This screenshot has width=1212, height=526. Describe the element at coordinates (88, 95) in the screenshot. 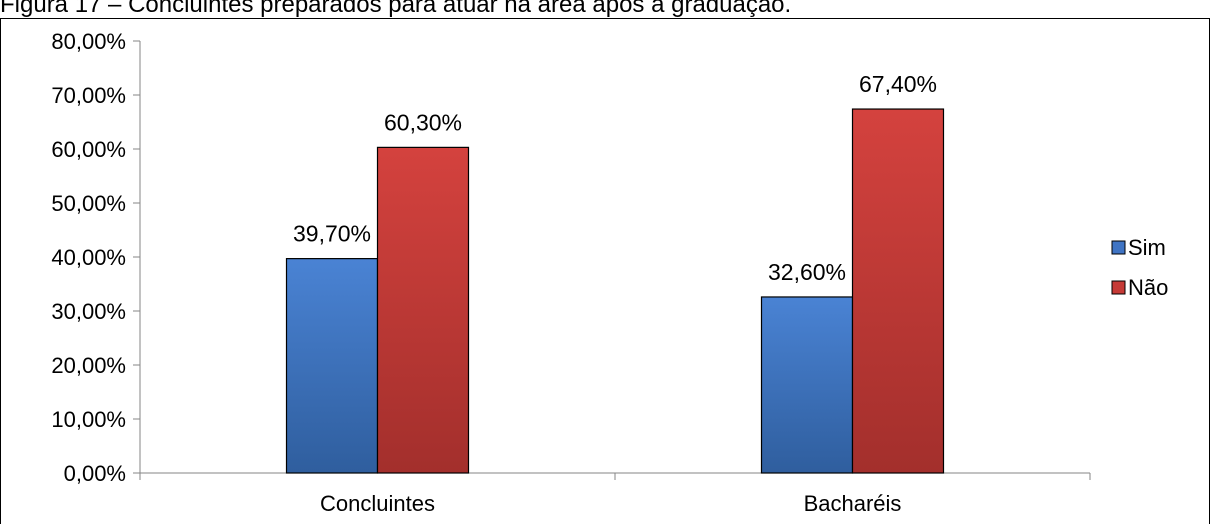

I see `y-tick-label: 70,00%` at that location.